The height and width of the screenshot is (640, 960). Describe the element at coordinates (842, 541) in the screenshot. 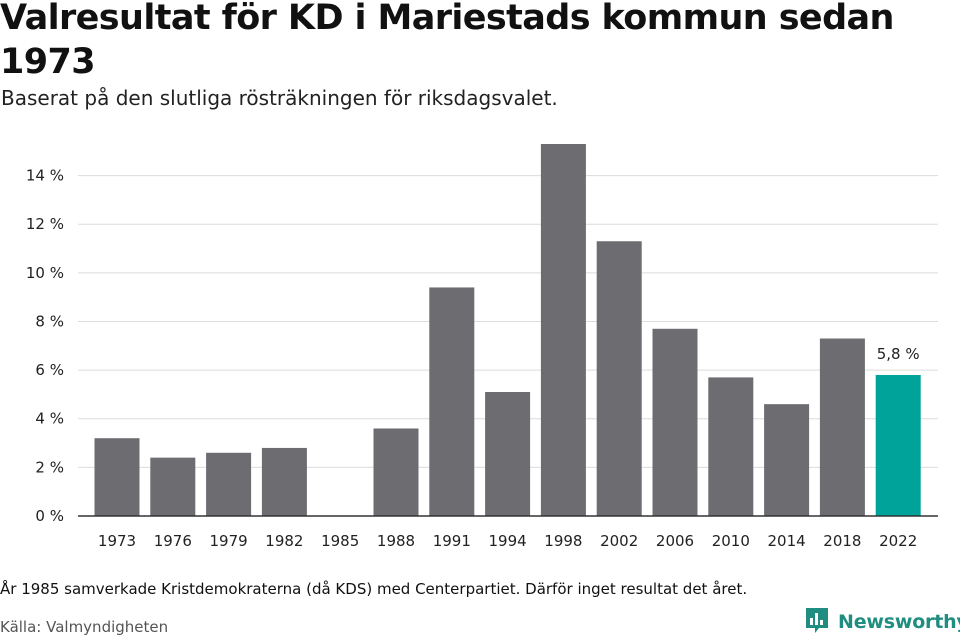

I see `x-tick-label: 2018` at that location.